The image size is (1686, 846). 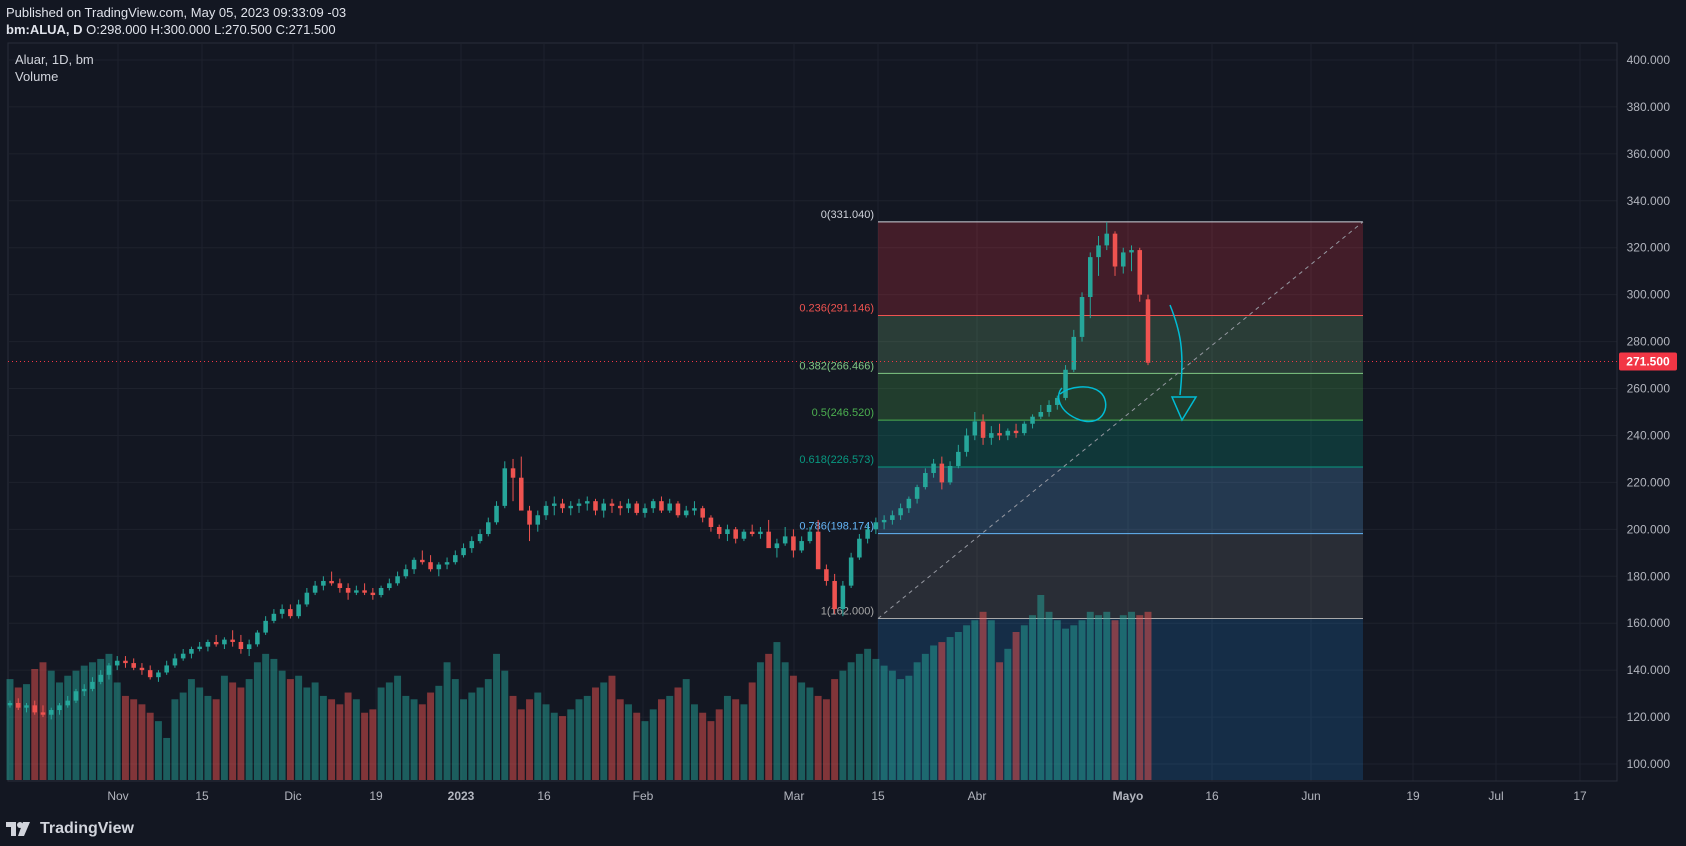 I want to click on y-tick-label: 320.000, so click(x=1649, y=248).